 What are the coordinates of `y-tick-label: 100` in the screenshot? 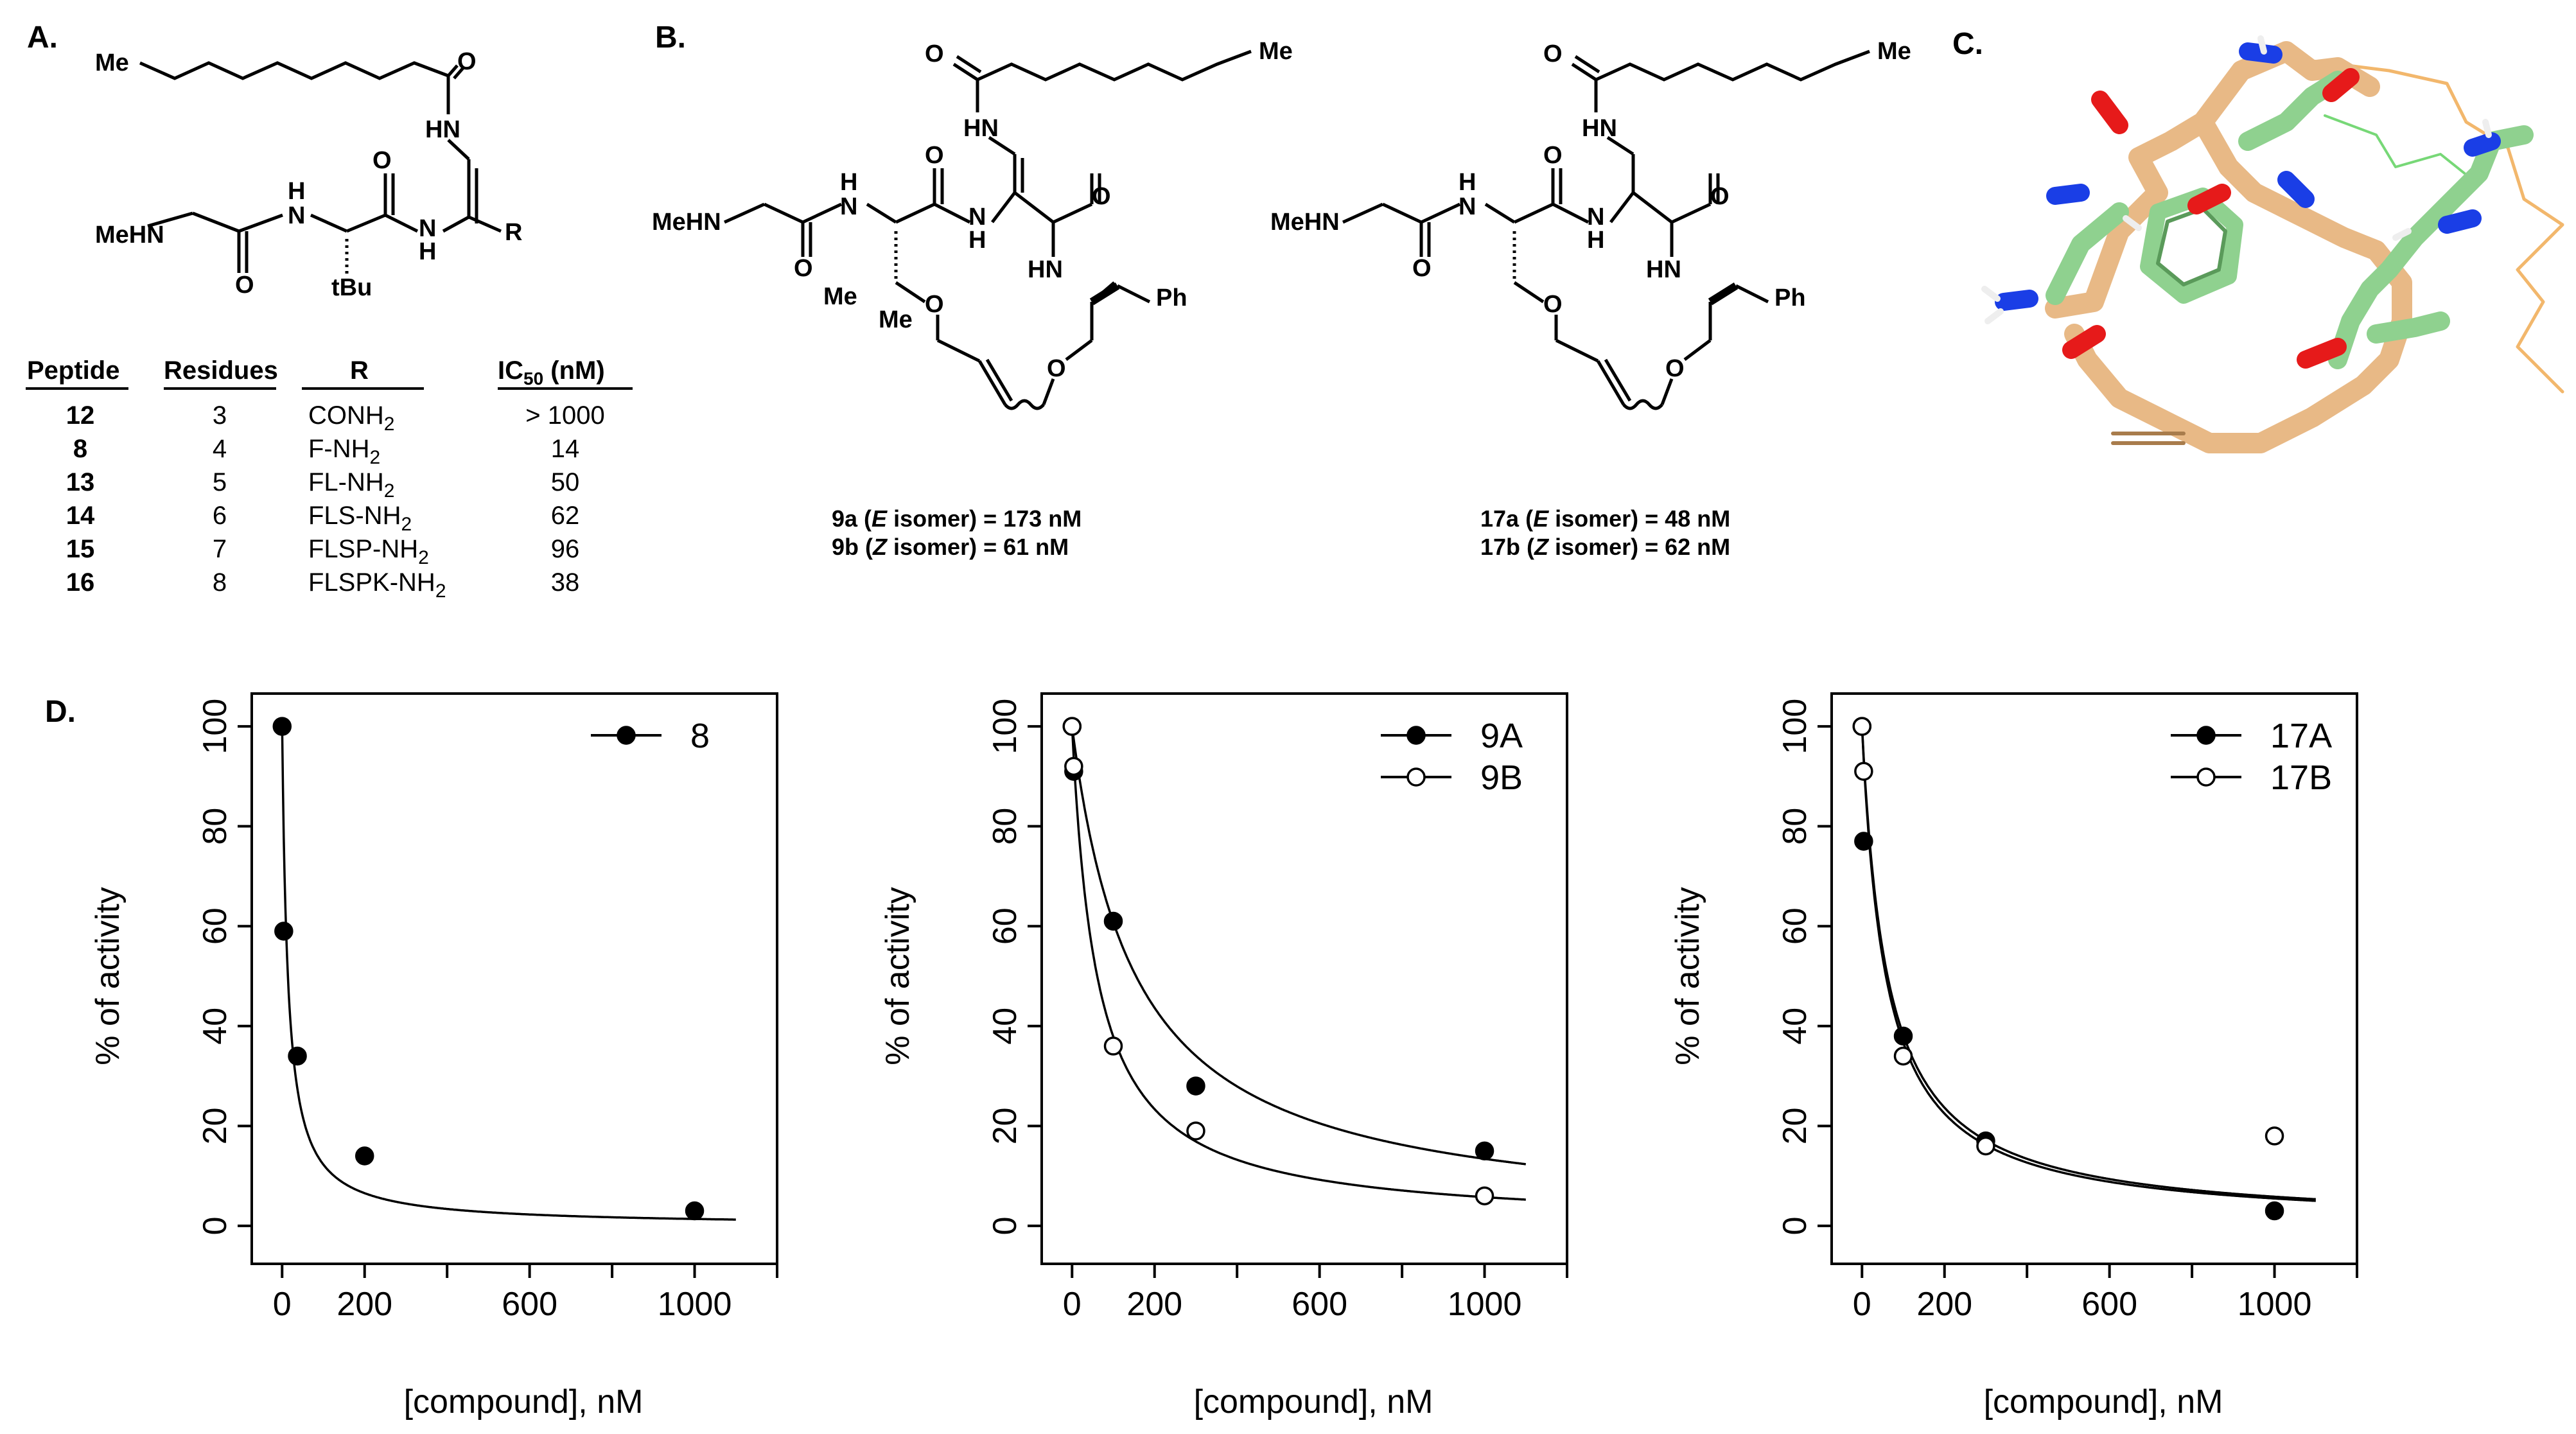 It's located at (1795, 727).